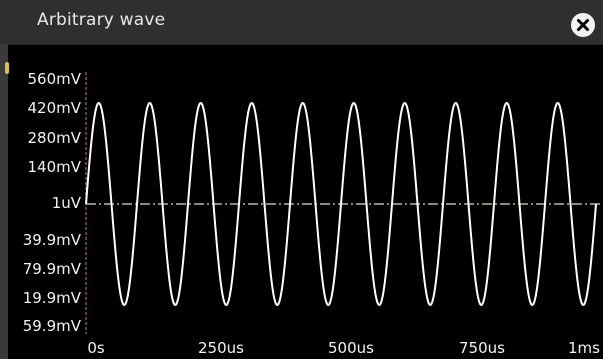 The height and width of the screenshot is (359, 603). Describe the element at coordinates (52, 240) in the screenshot. I see `y-tick-label: 39.9mV` at that location.